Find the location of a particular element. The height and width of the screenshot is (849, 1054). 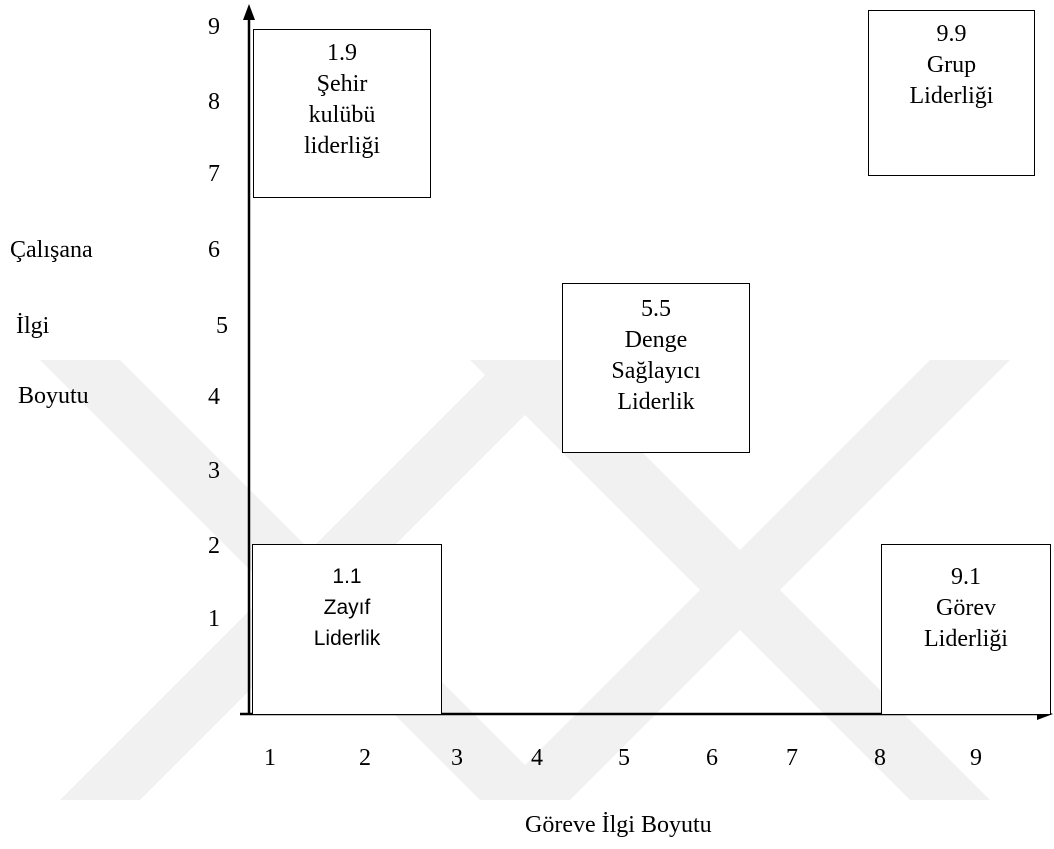

box-impoverished-leadership: 1.1 Zayıf Liderlik is located at coordinates (347, 629).